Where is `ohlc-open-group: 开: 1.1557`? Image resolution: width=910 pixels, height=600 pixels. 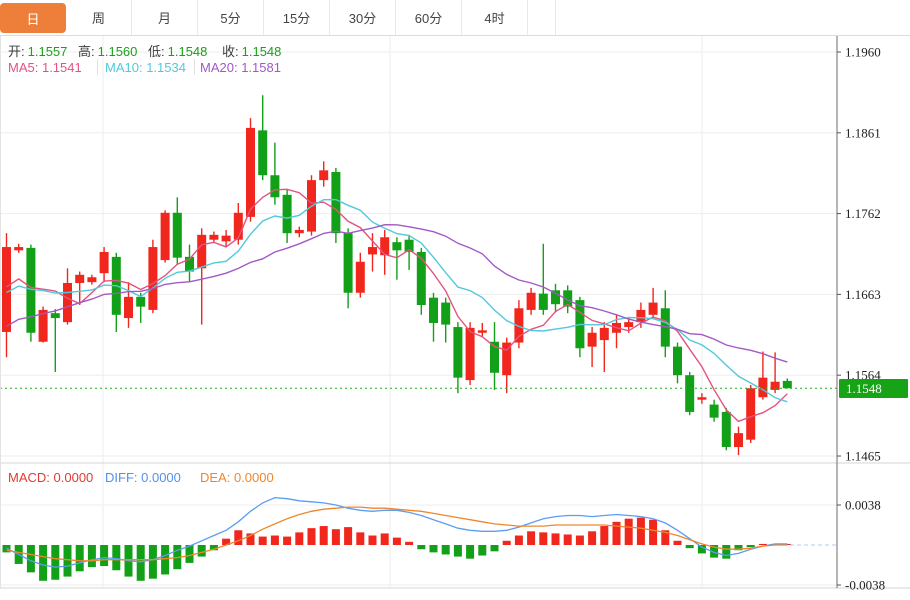
ohlc-open-group: 开: 1.1557 is located at coordinates (37, 50).